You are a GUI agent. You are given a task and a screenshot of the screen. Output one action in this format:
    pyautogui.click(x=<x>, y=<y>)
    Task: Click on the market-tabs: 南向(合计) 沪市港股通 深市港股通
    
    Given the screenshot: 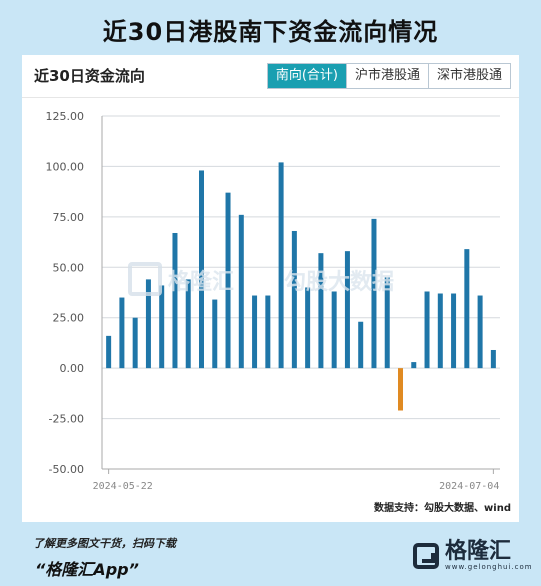 What is the action you would take?
    pyautogui.click(x=388, y=76)
    